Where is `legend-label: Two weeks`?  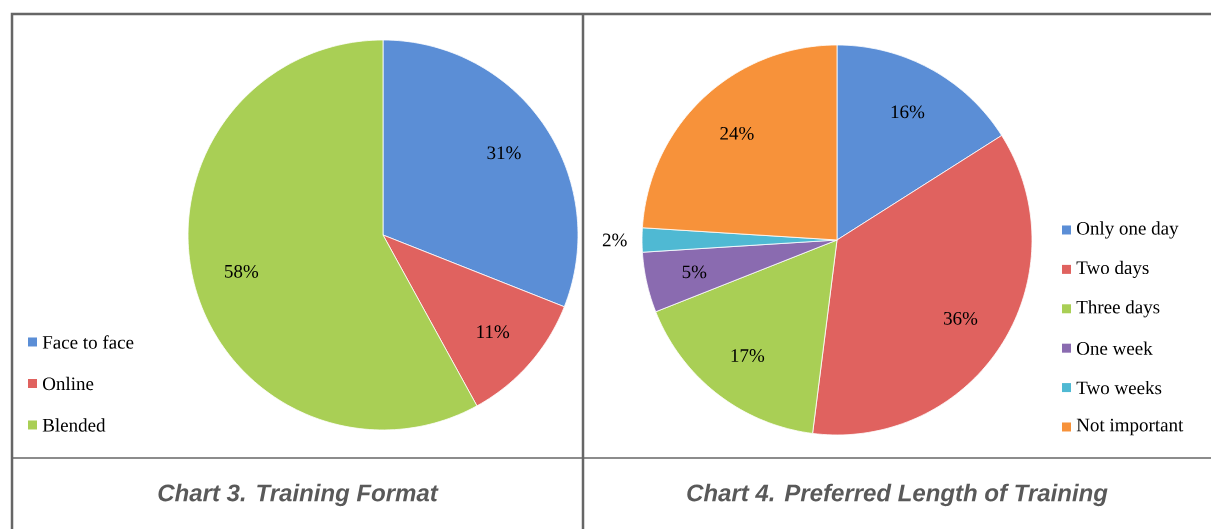 legend-label: Two weeks is located at coordinates (1119, 387).